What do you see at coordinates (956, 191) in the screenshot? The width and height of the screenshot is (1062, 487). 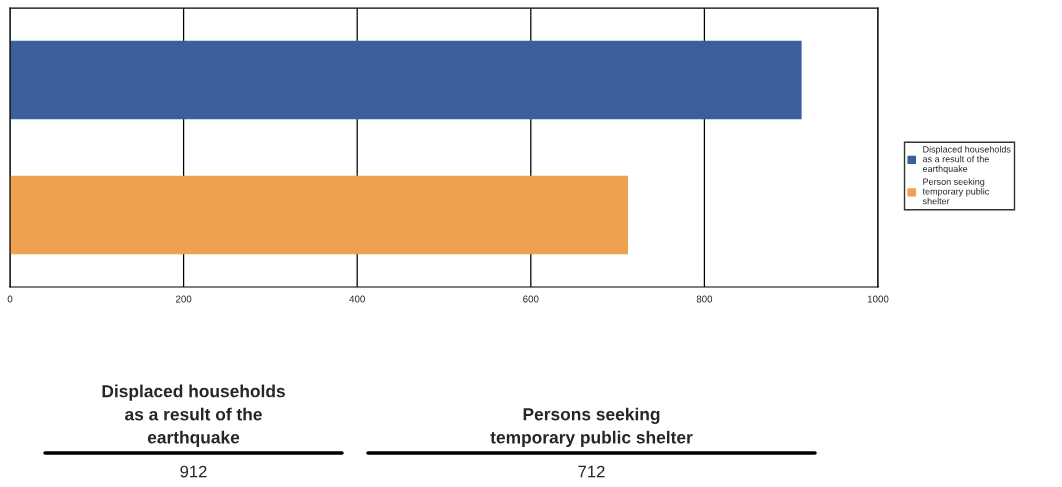 I see `legend-label: Person seeking temporary public shelter` at bounding box center [956, 191].